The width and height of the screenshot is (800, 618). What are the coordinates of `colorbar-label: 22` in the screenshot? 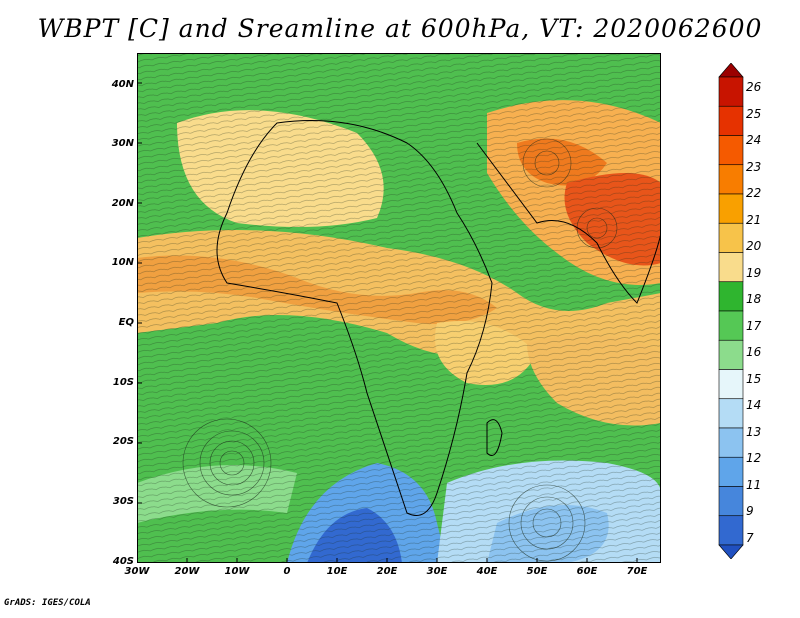 It's located at (754, 193).